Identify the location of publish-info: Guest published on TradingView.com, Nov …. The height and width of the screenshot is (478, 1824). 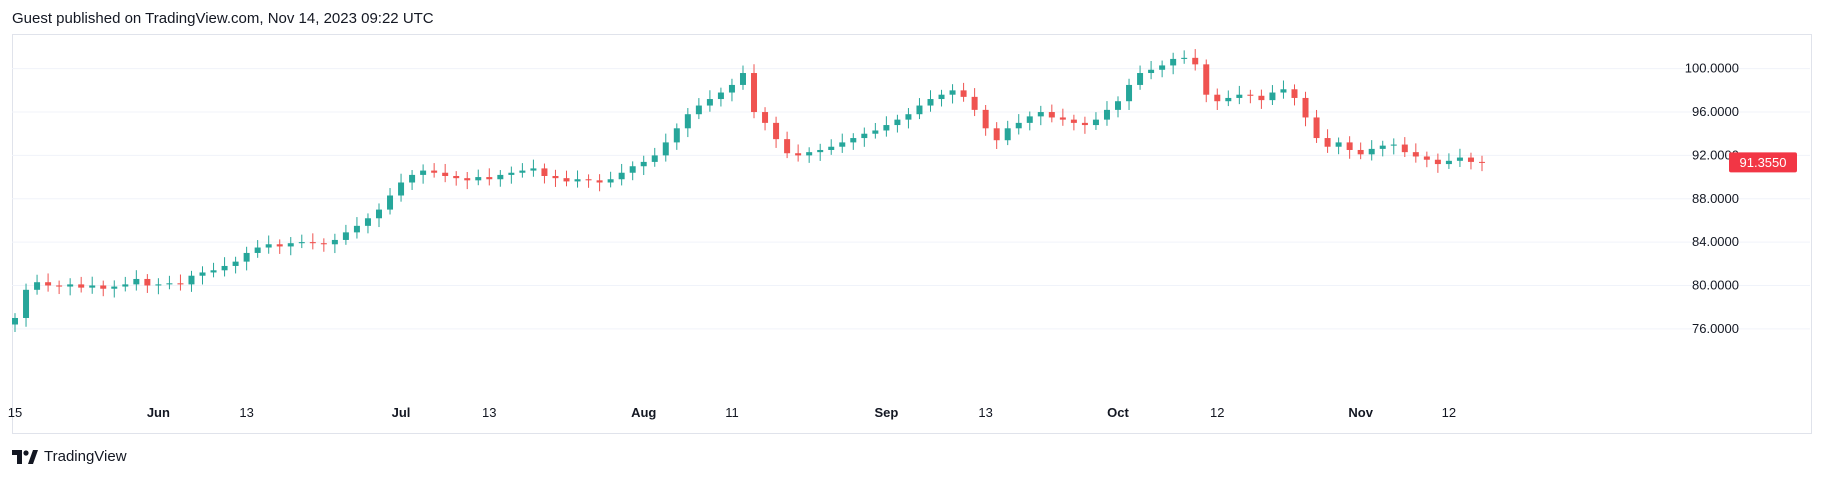
(223, 18).